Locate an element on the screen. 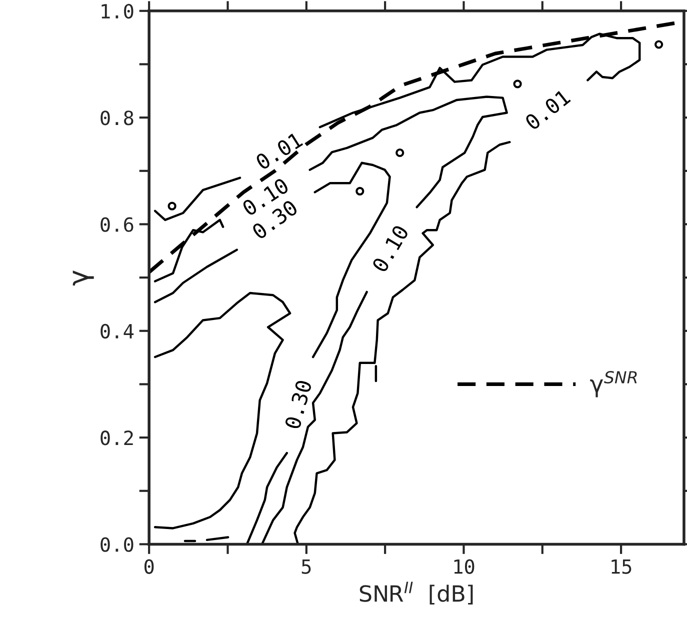  y-tick-label: 0.0 is located at coordinates (117, 544).